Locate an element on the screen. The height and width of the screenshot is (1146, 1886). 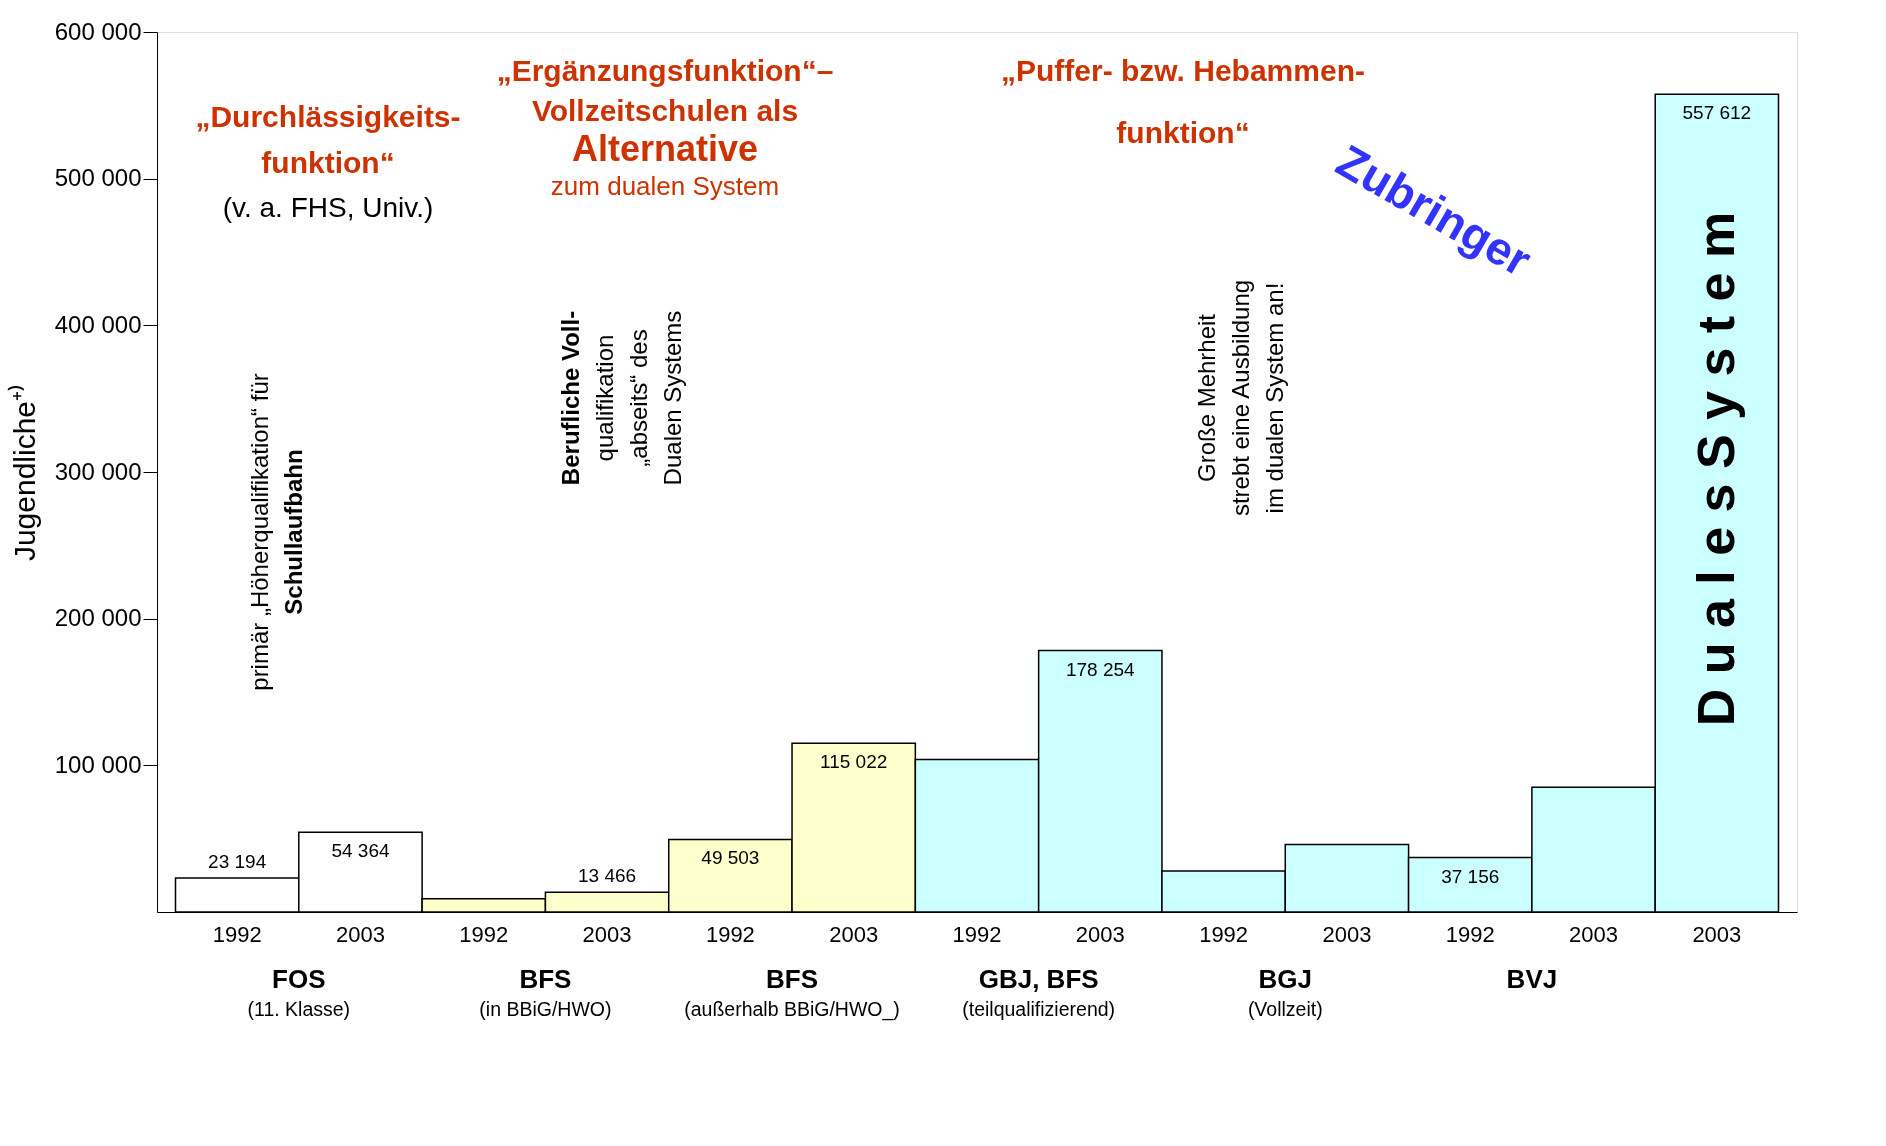
data-label: 115 022 is located at coordinates (854, 762).